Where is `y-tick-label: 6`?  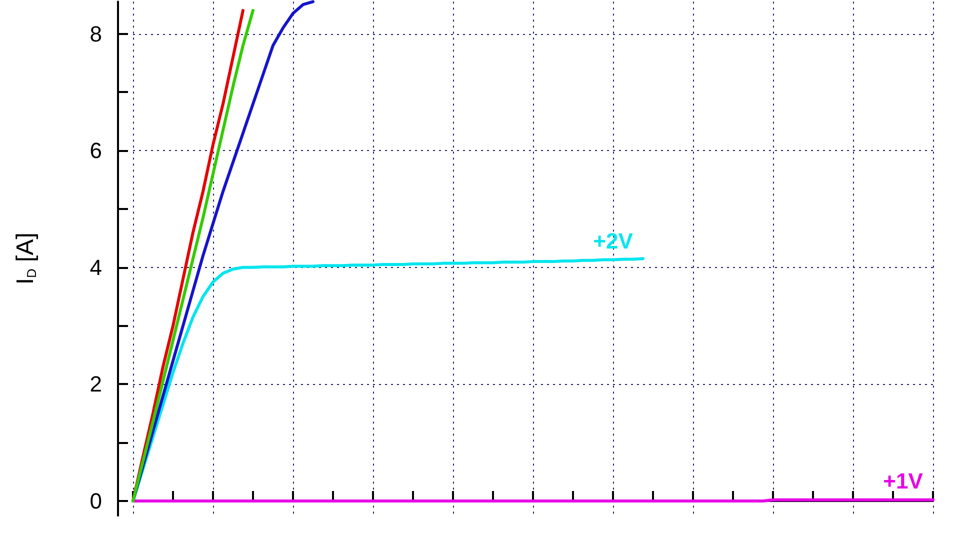 y-tick-label: 6 is located at coordinates (96, 151).